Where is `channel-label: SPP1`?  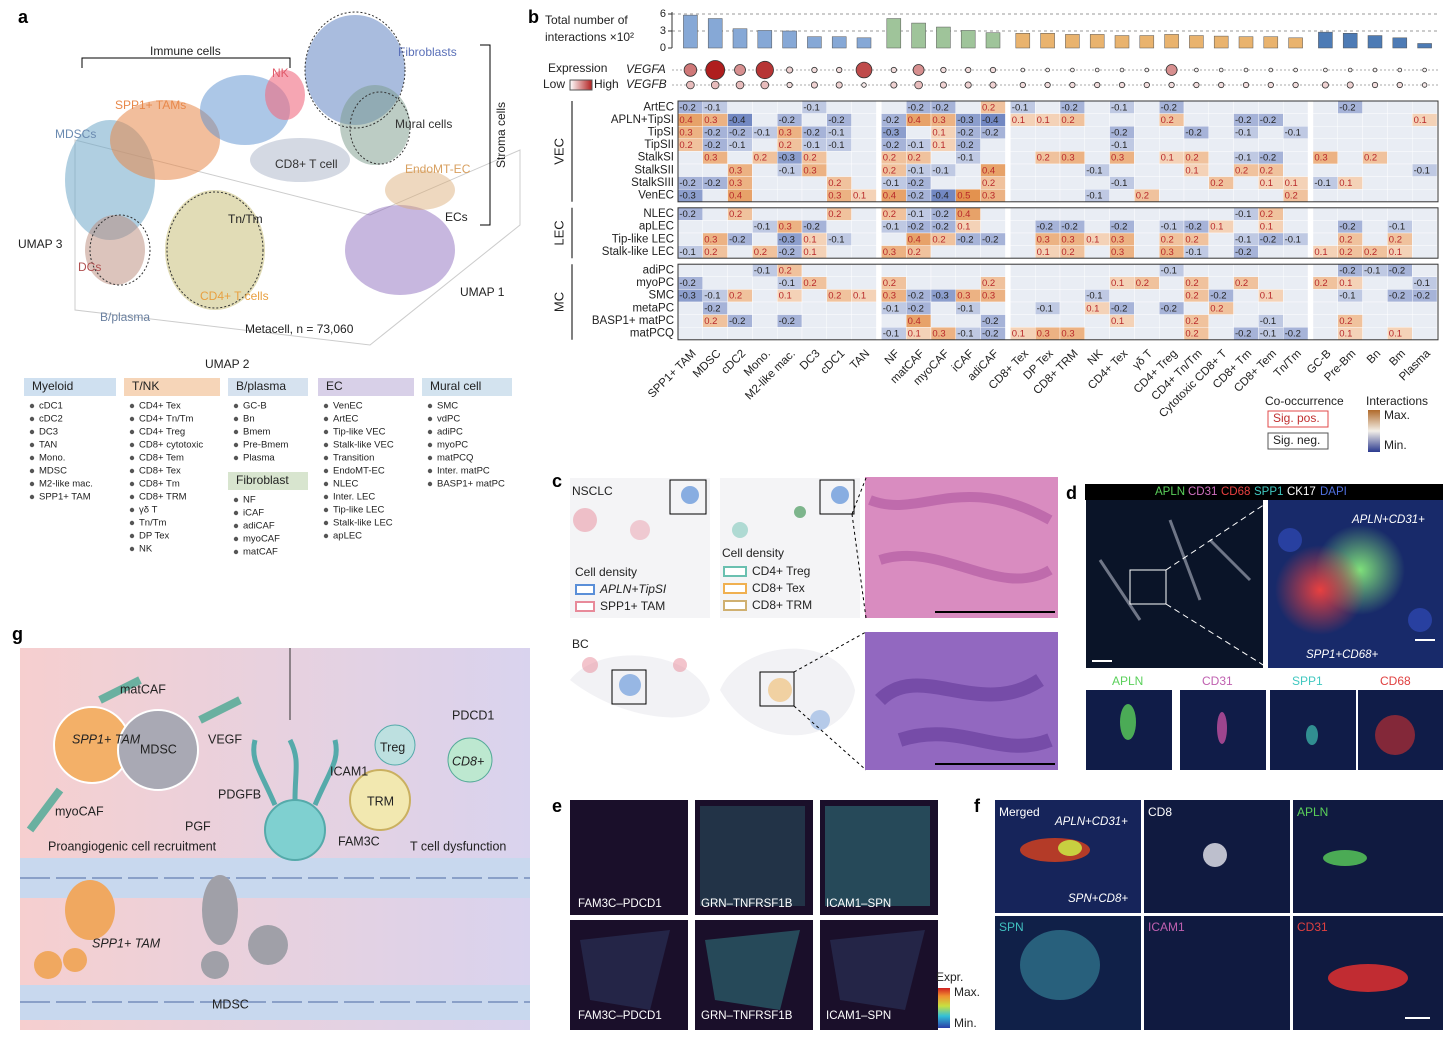
channel-label: SPP1 is located at coordinates (1307, 681).